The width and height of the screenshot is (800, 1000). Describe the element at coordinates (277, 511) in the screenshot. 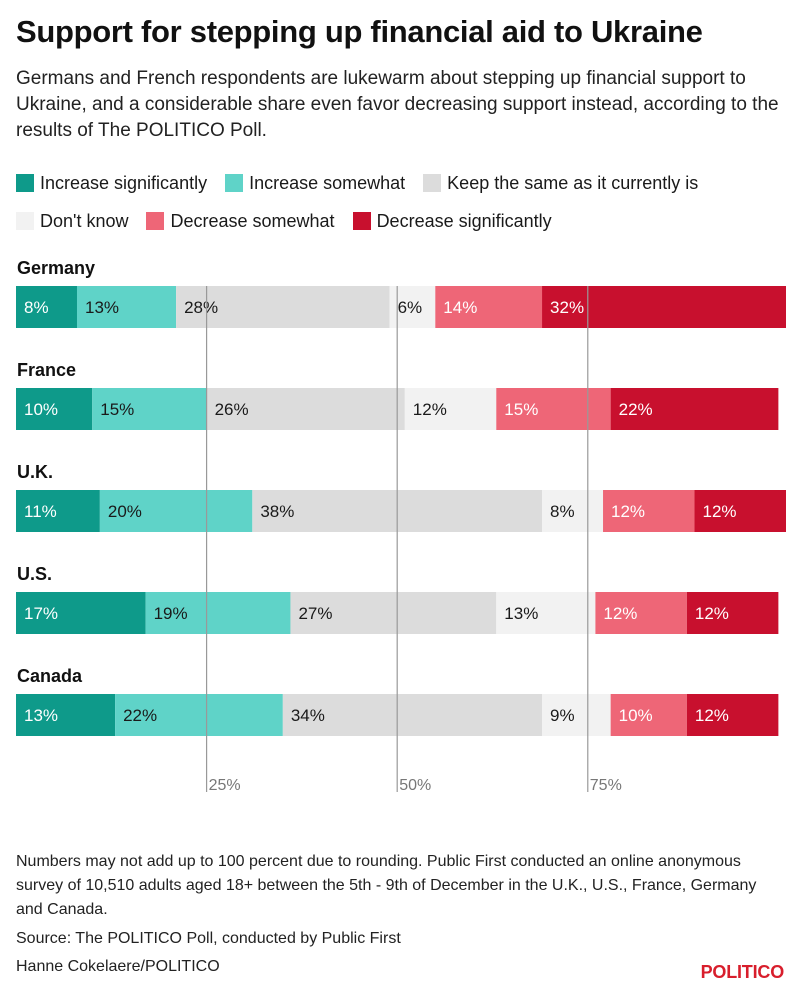

I see `data-label: 38%` at that location.